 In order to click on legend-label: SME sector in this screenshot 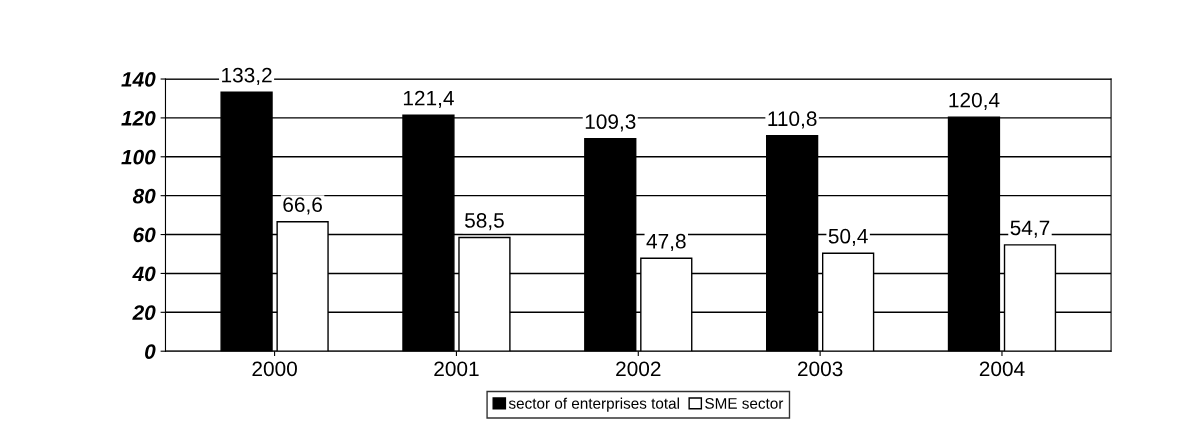, I will do `click(744, 403)`.